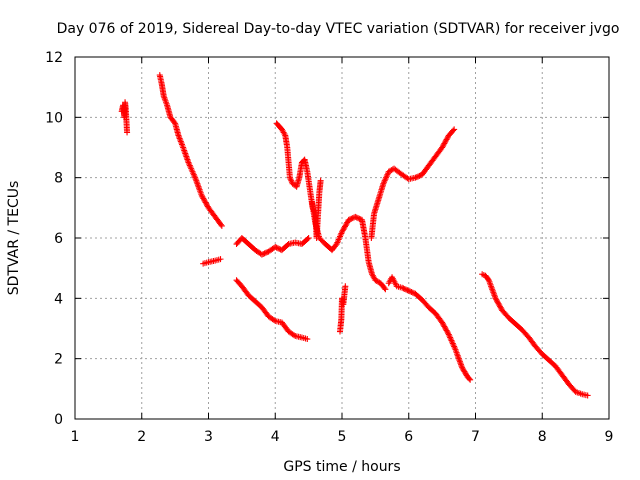 This screenshot has width=640, height=480. Describe the element at coordinates (58, 299) in the screenshot. I see `y-tick-label: 4` at that location.